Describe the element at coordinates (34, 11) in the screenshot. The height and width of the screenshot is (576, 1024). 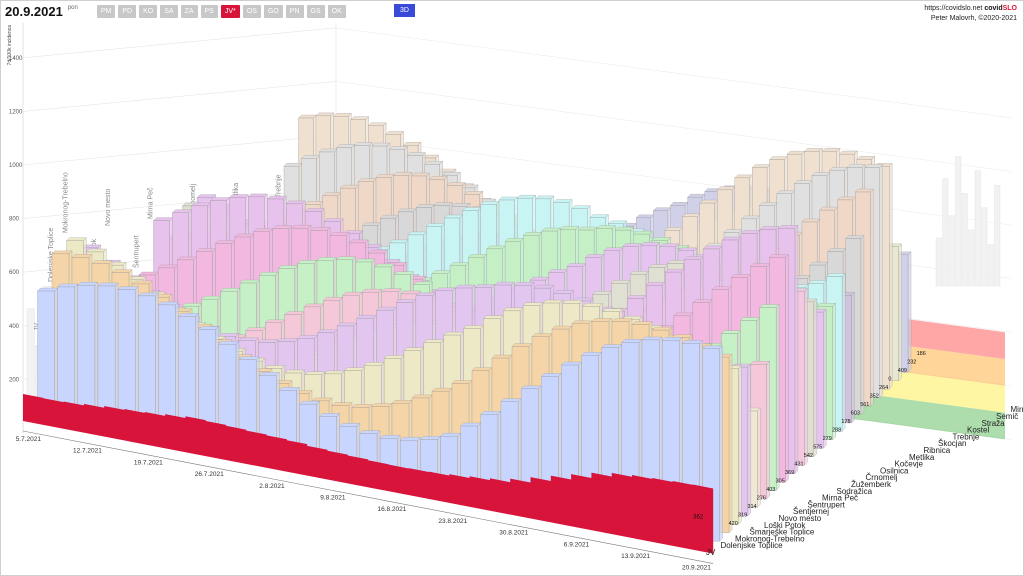
I see `date-label: 20.9.2021` at that location.